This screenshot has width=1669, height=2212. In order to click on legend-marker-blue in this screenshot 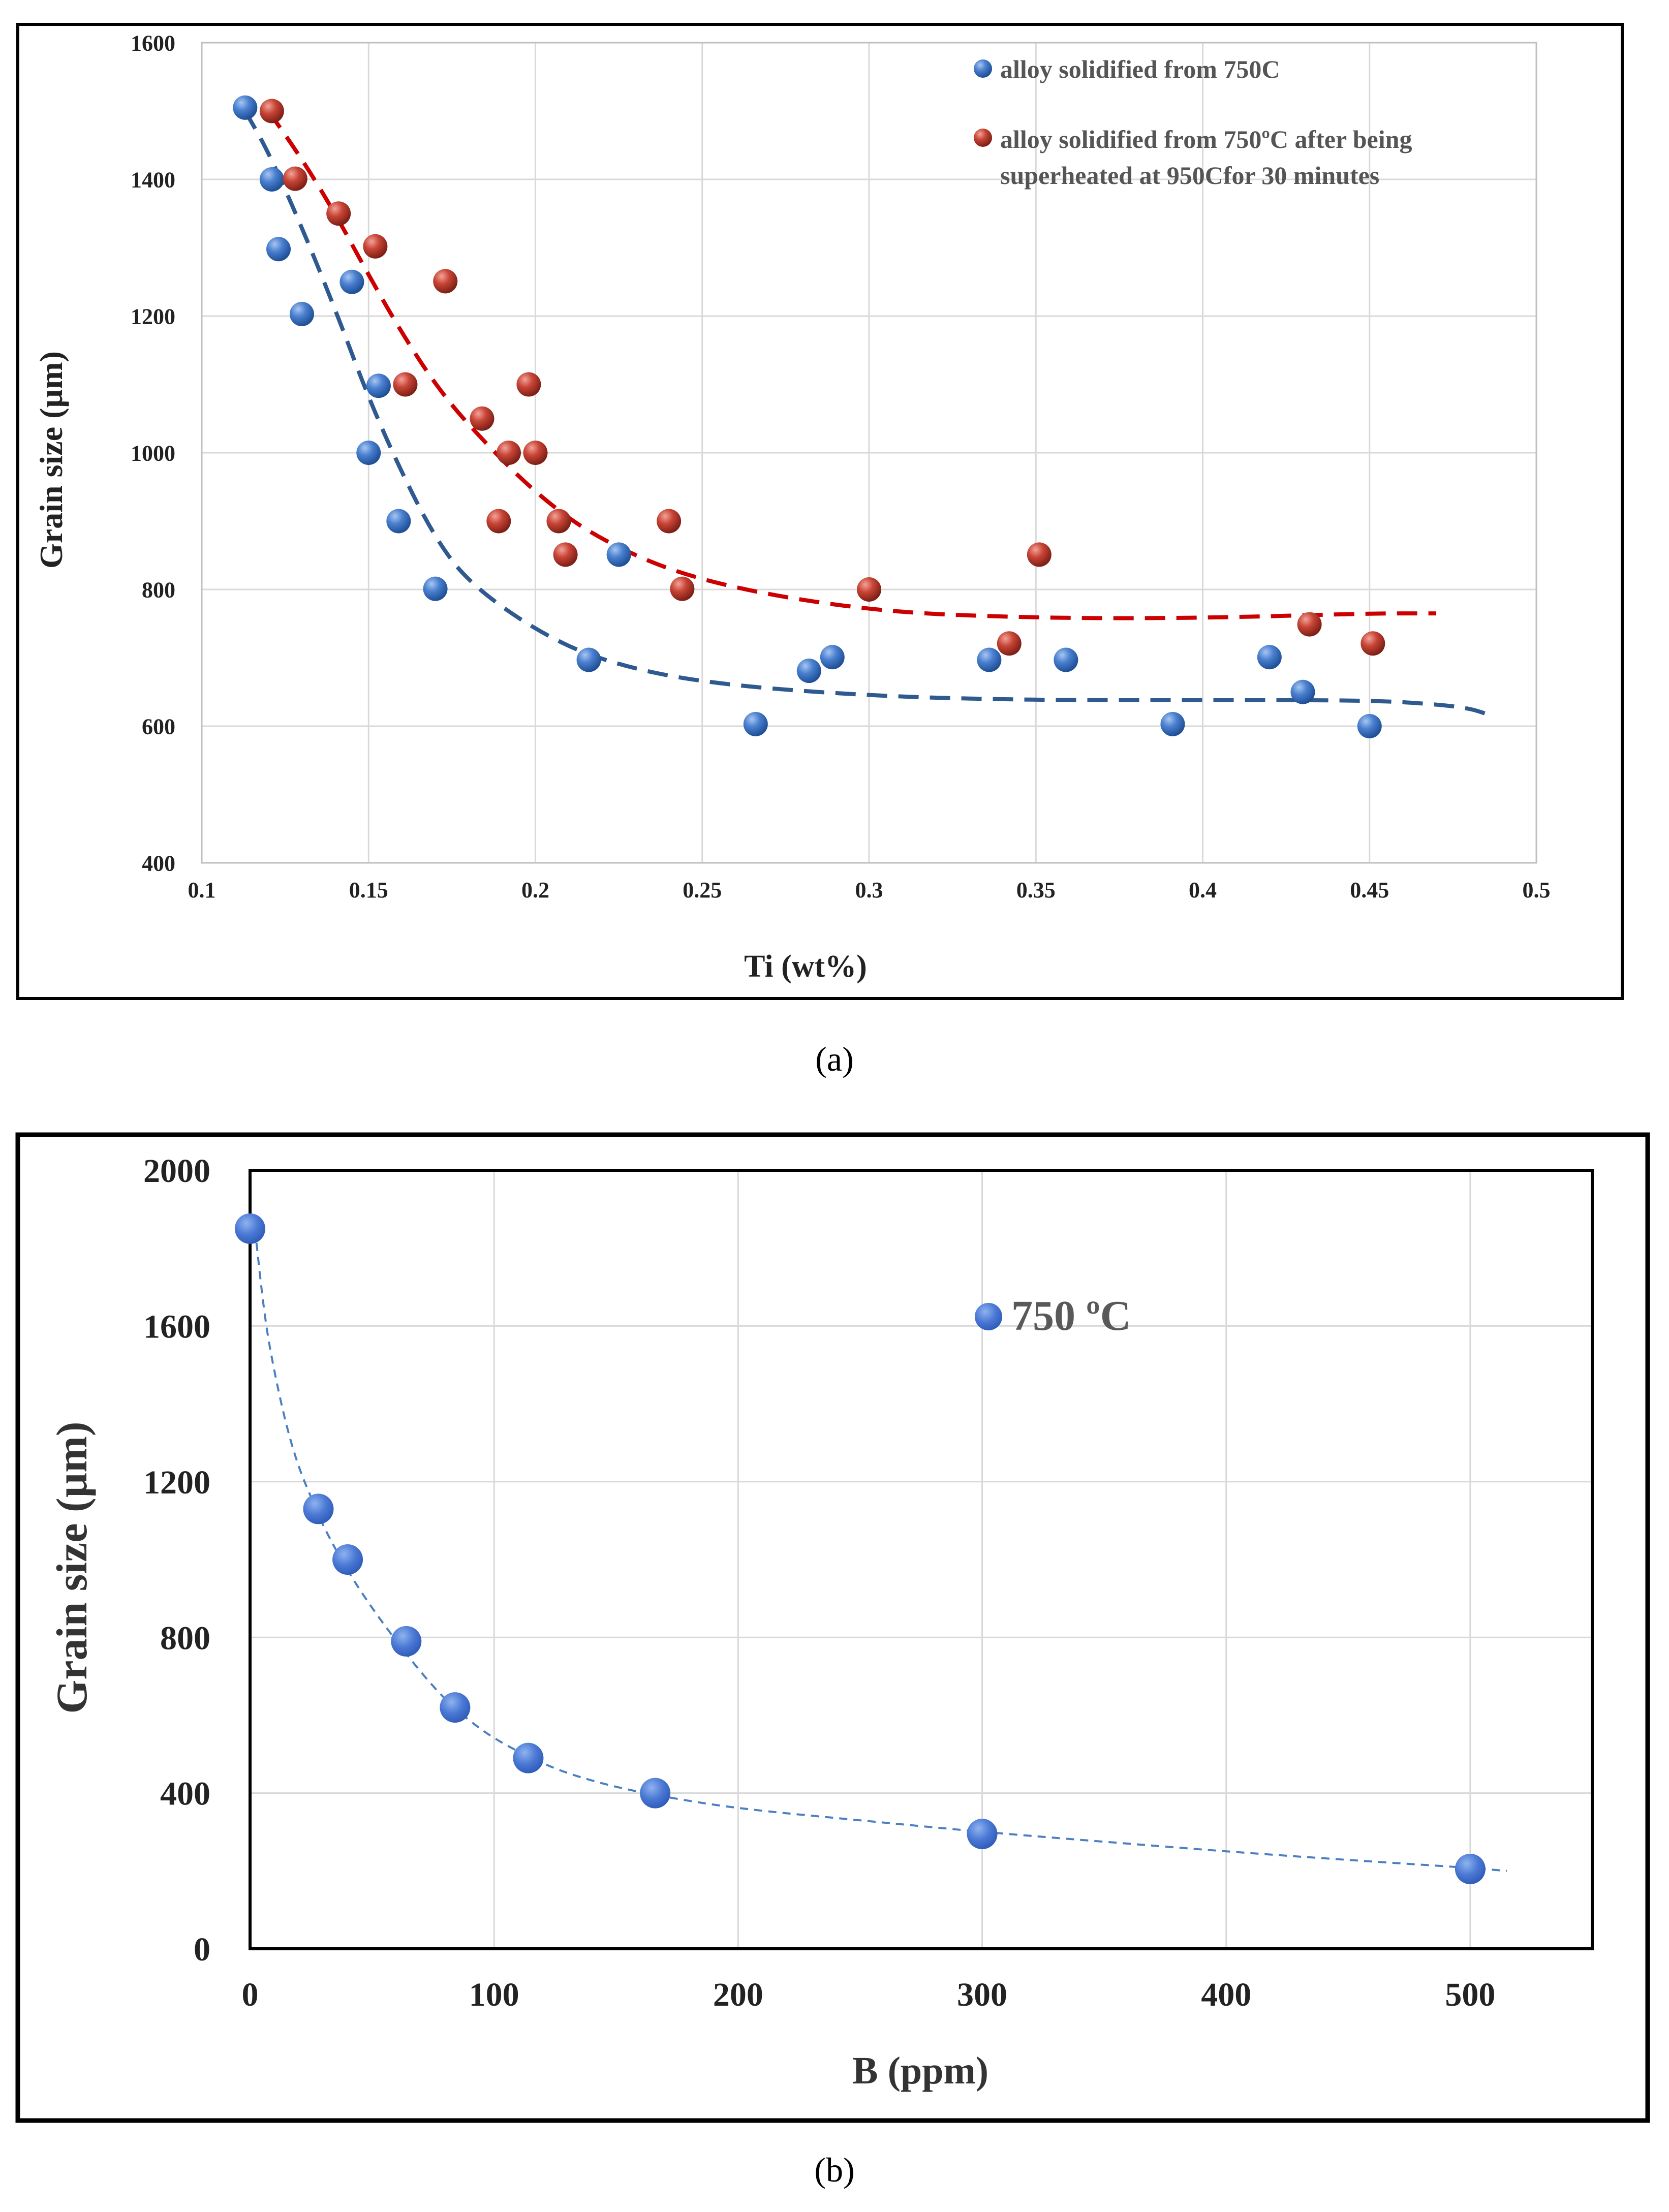, I will do `click(983, 68)`.